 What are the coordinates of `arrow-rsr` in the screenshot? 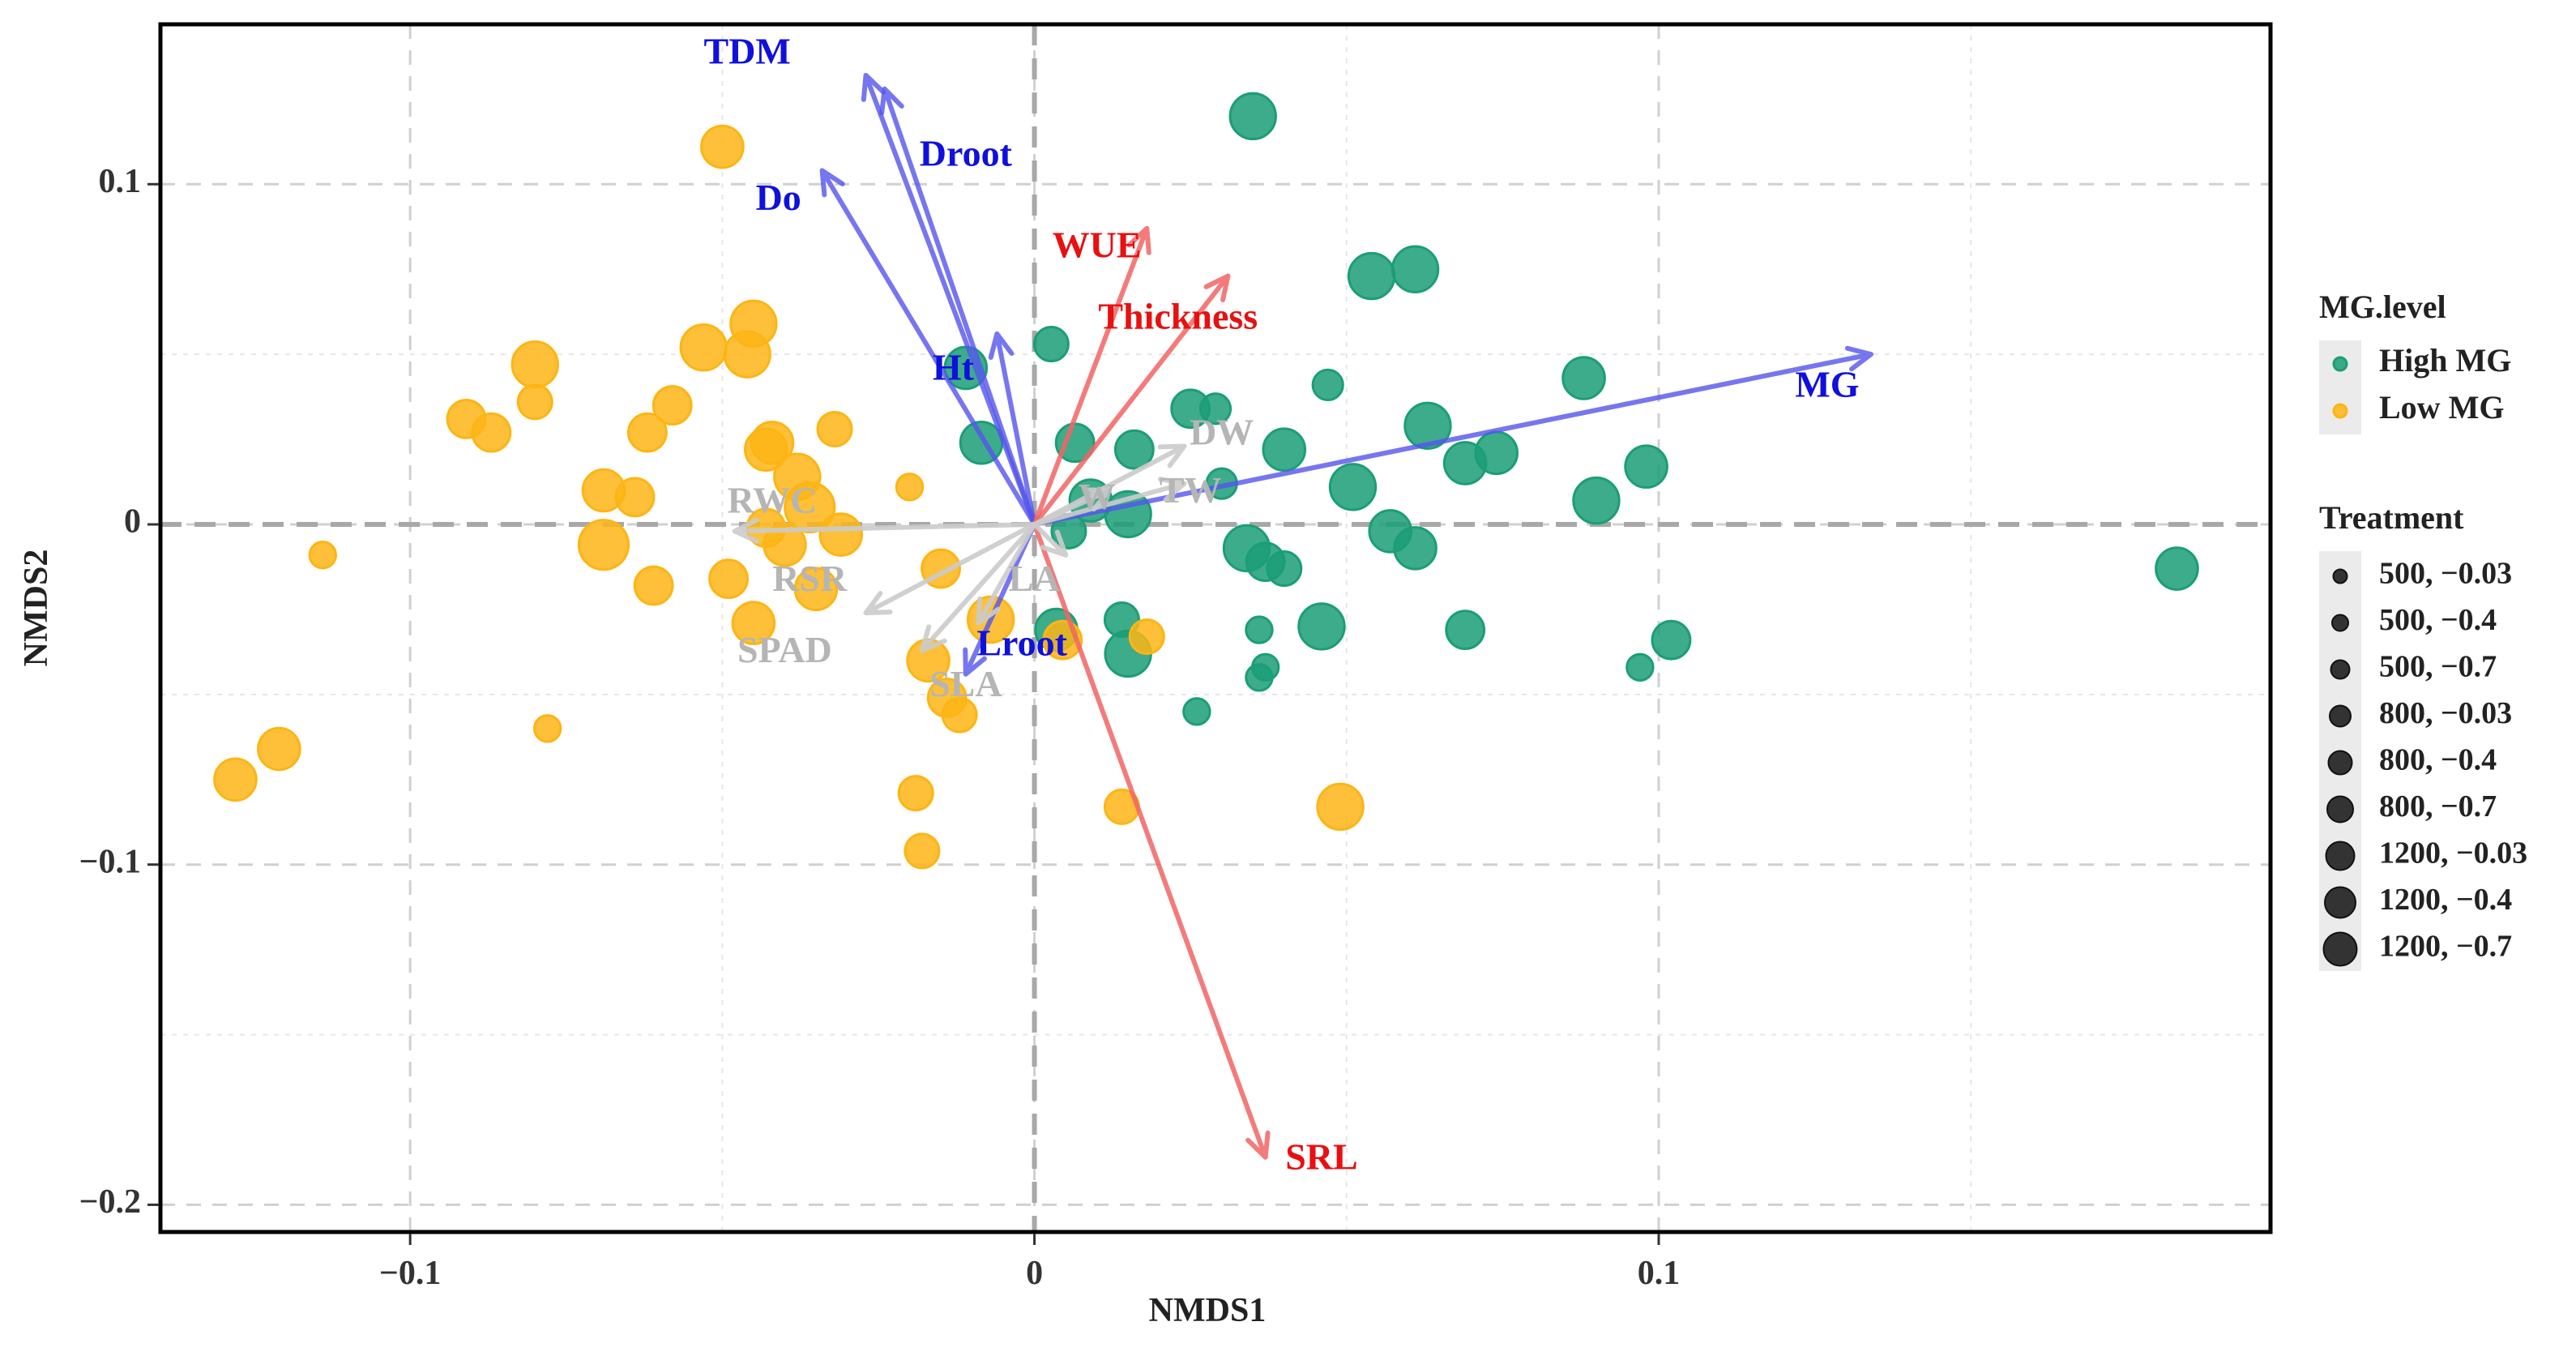 It's located at (950, 568).